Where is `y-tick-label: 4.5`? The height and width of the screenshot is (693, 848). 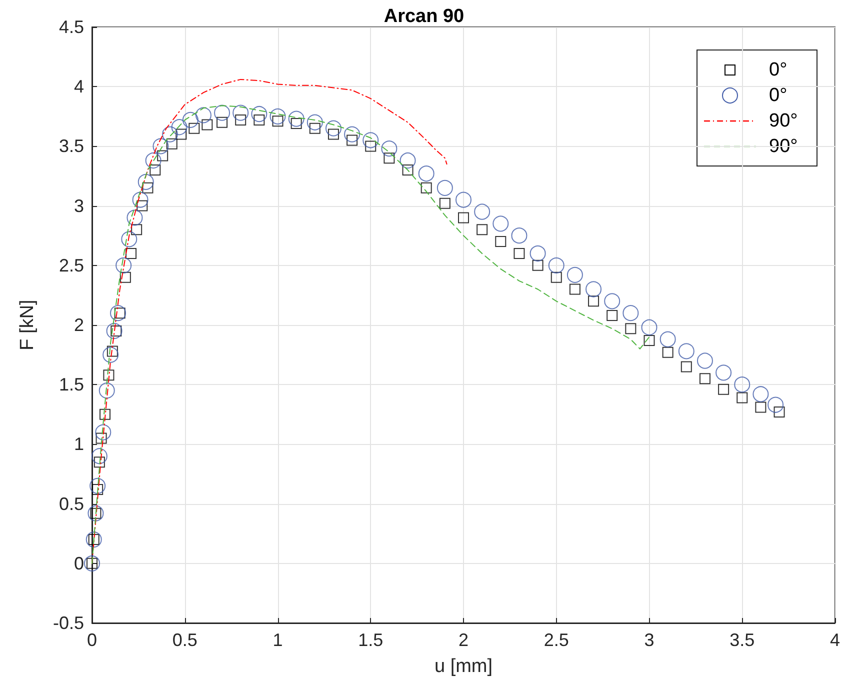 y-tick-label: 4.5 is located at coordinates (71, 27).